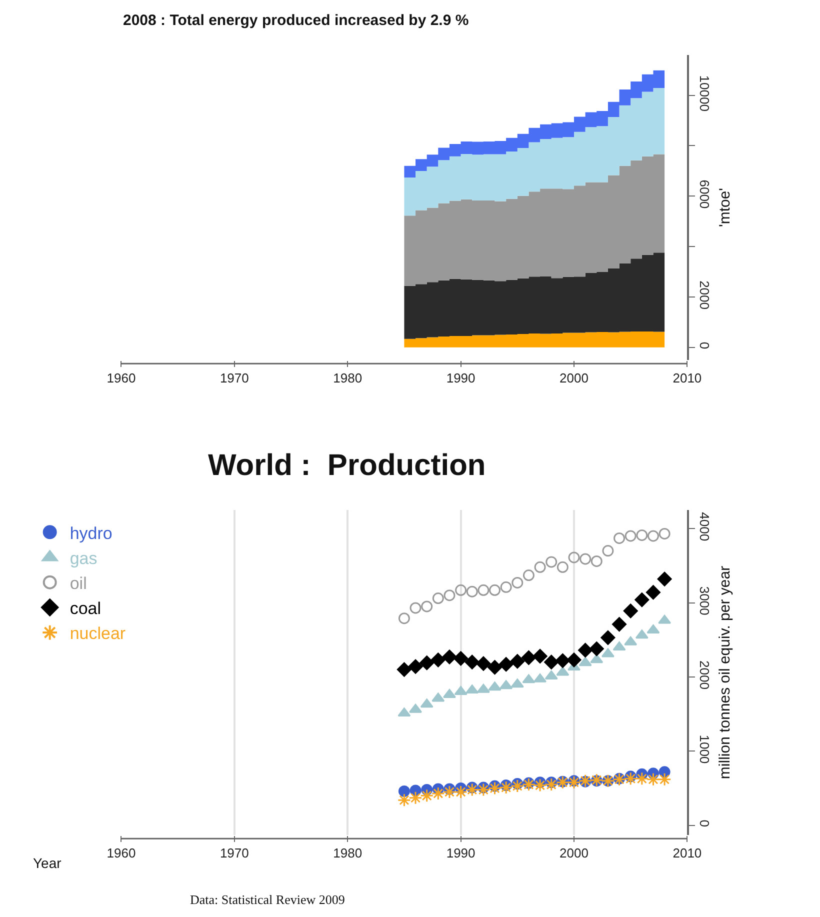 The height and width of the screenshot is (917, 820). Describe the element at coordinates (86, 608) in the screenshot. I see `legend-label: coal` at that location.